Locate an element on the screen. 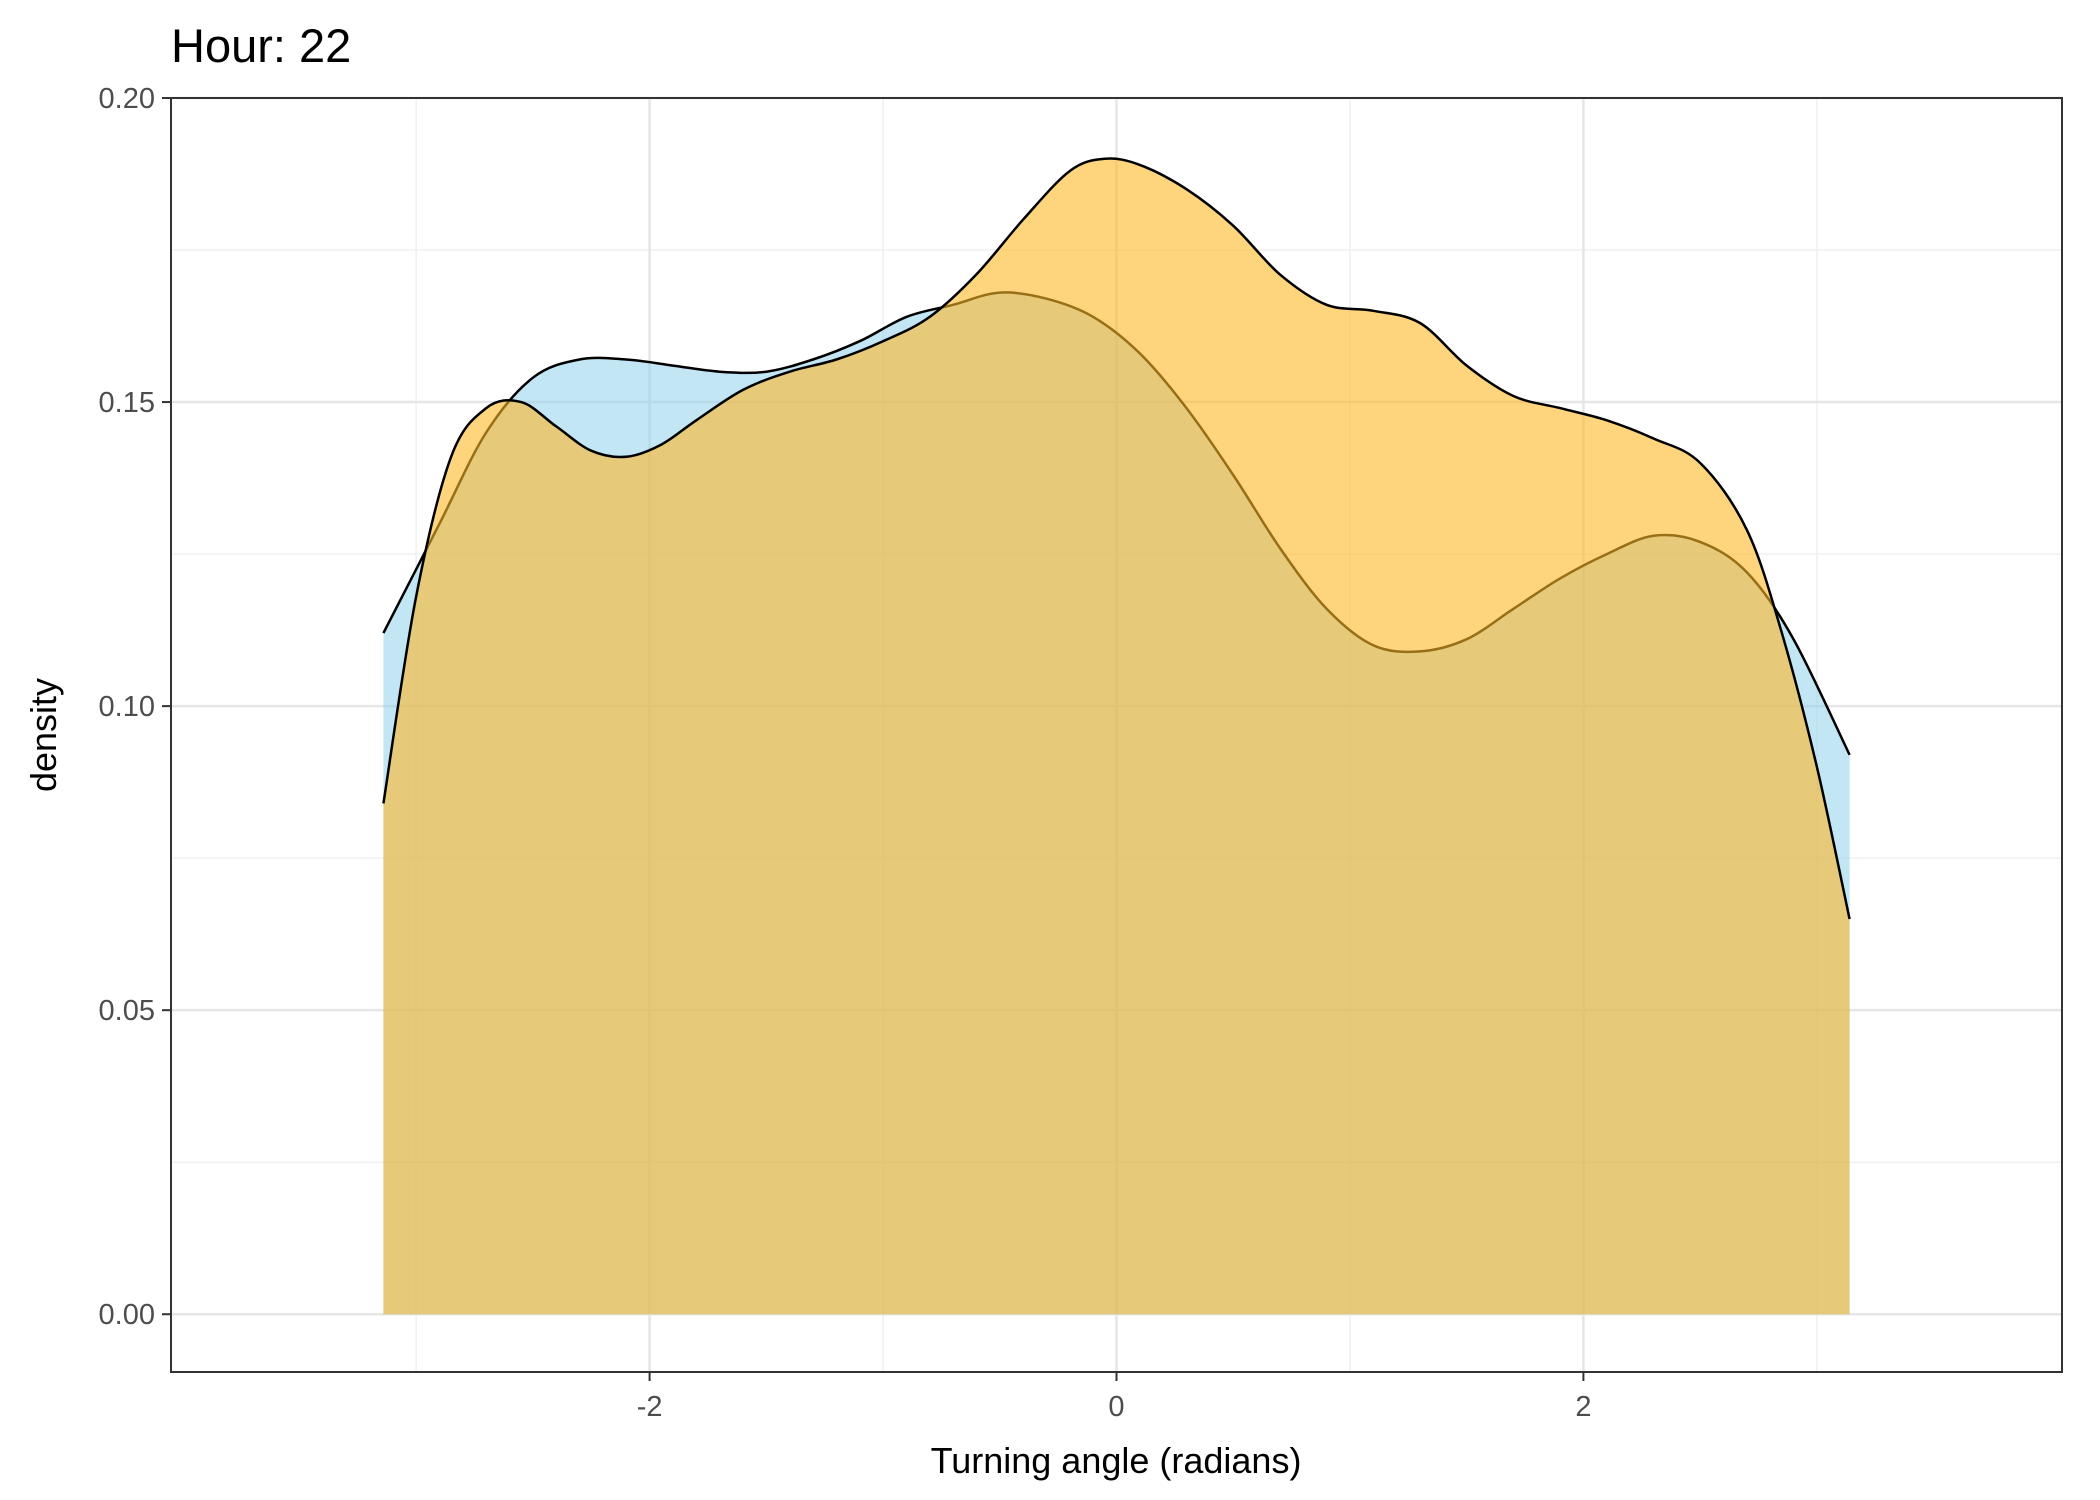 The height and width of the screenshot is (1500, 2100). chart-title: Hour: 22 is located at coordinates (261, 45).